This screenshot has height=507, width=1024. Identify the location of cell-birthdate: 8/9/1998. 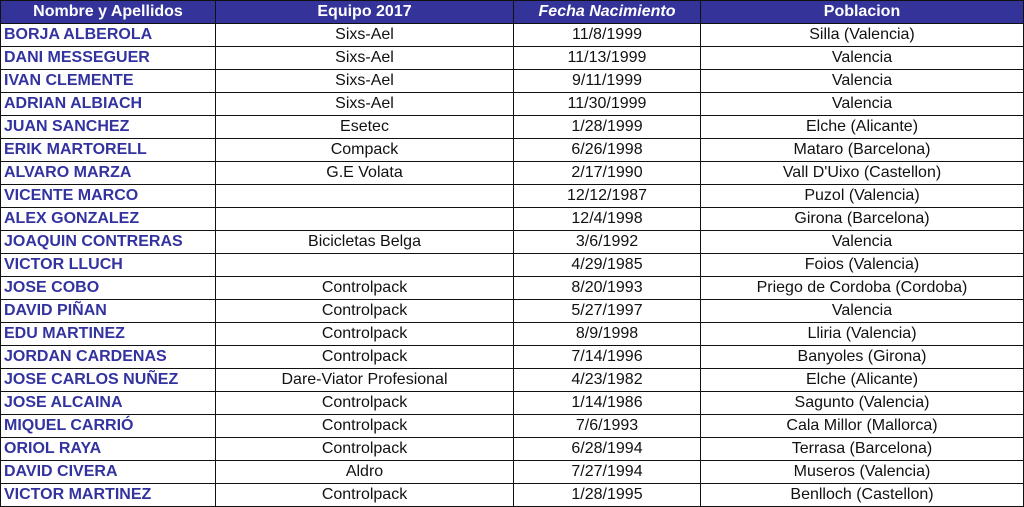
(607, 334).